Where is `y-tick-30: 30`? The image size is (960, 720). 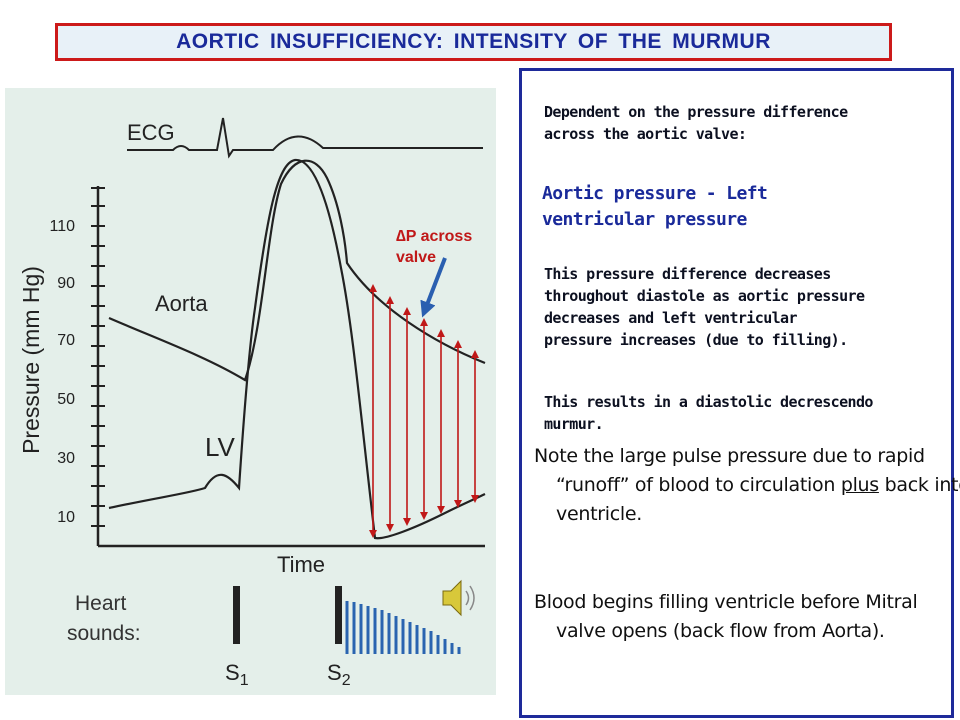 y-tick-30: 30 is located at coordinates (66, 458).